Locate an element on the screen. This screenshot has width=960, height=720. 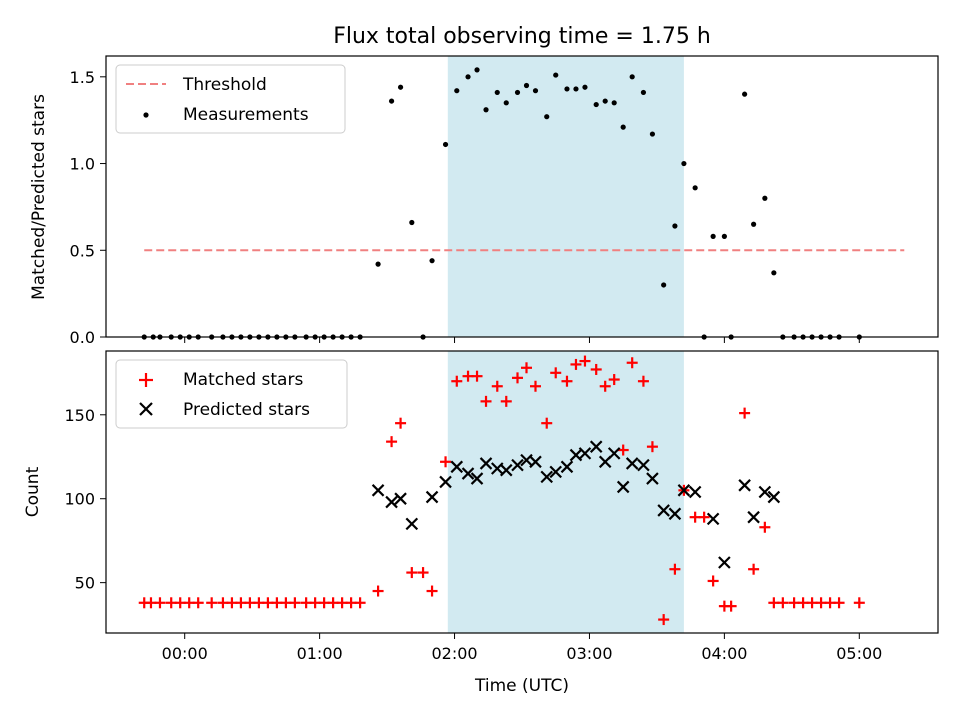
count-legend: Matched stars Predicted stars is located at coordinates (231, 394).